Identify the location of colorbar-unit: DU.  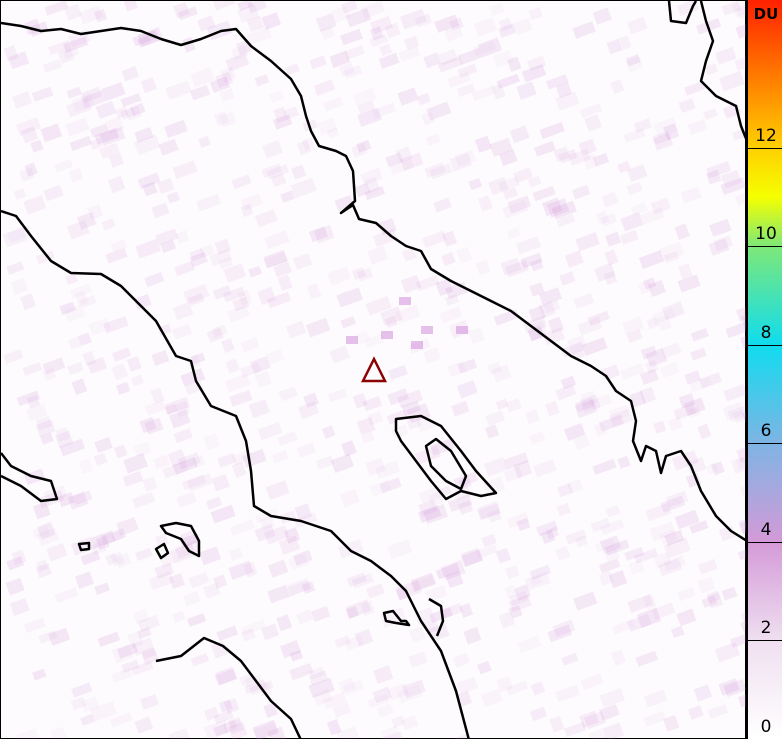
(766, 14).